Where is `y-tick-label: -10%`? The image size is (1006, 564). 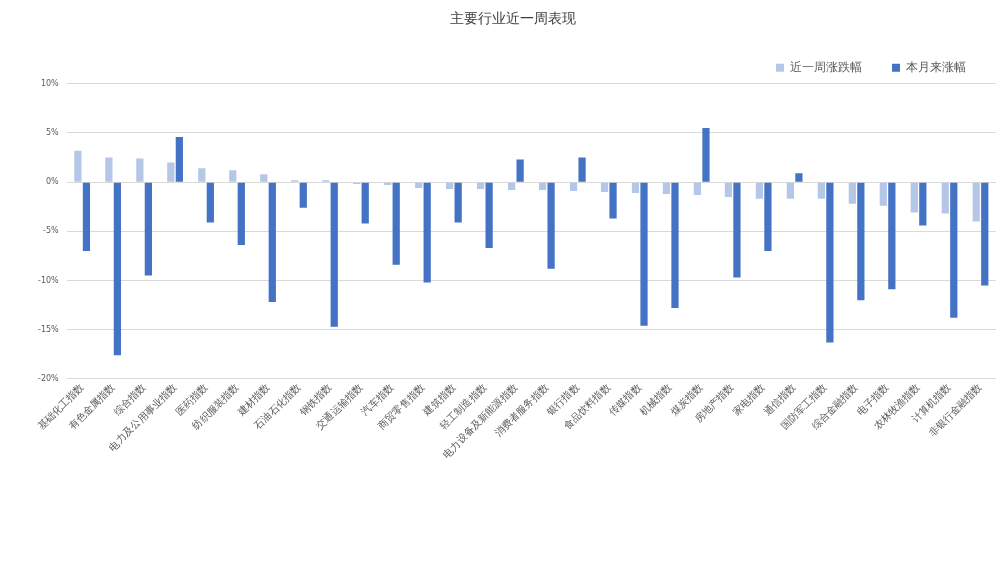 y-tick-label: -10% is located at coordinates (49, 280).